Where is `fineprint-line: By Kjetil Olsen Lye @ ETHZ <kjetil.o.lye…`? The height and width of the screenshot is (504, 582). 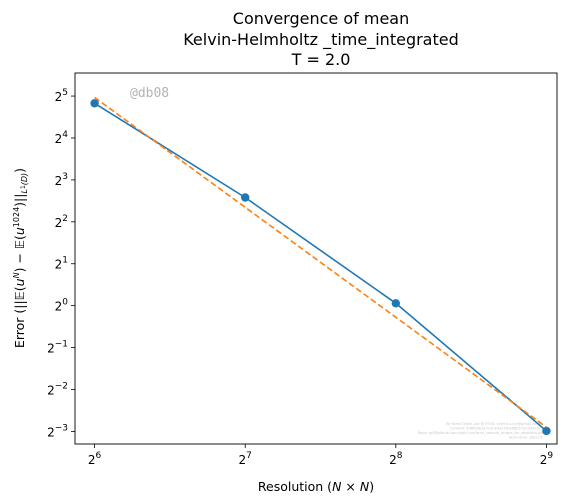
fineprint-line: By Kjetil Olsen Lye @ ETHZ <kjetil.o.lye… is located at coordinates (494, 424).